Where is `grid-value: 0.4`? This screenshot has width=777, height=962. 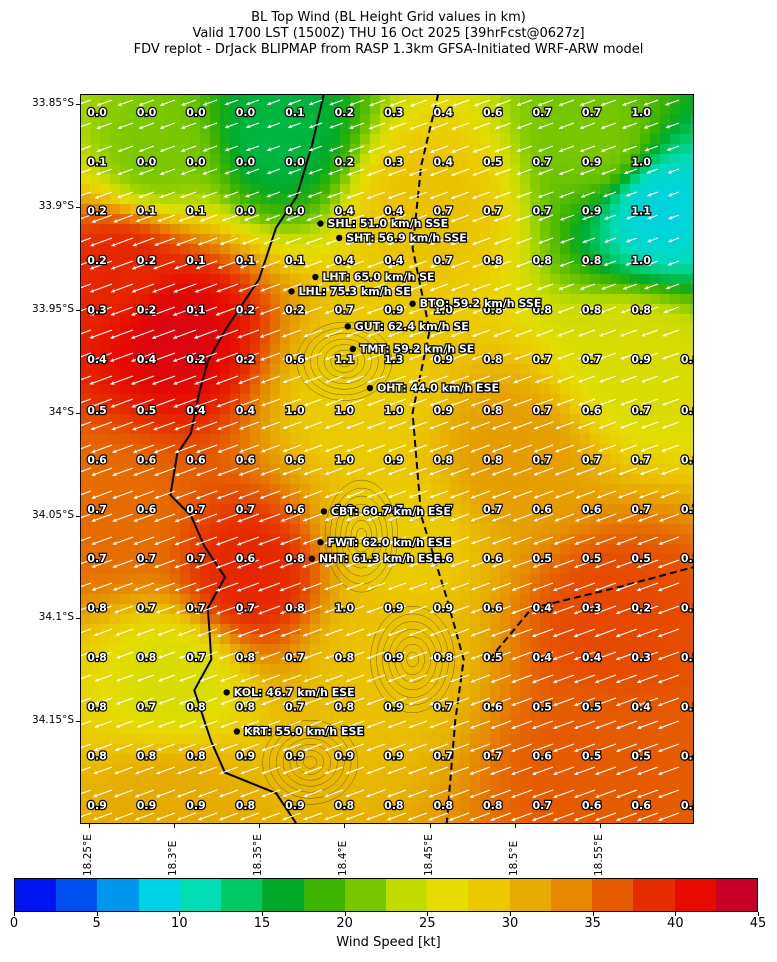
grid-value: 0.4 is located at coordinates (394, 260).